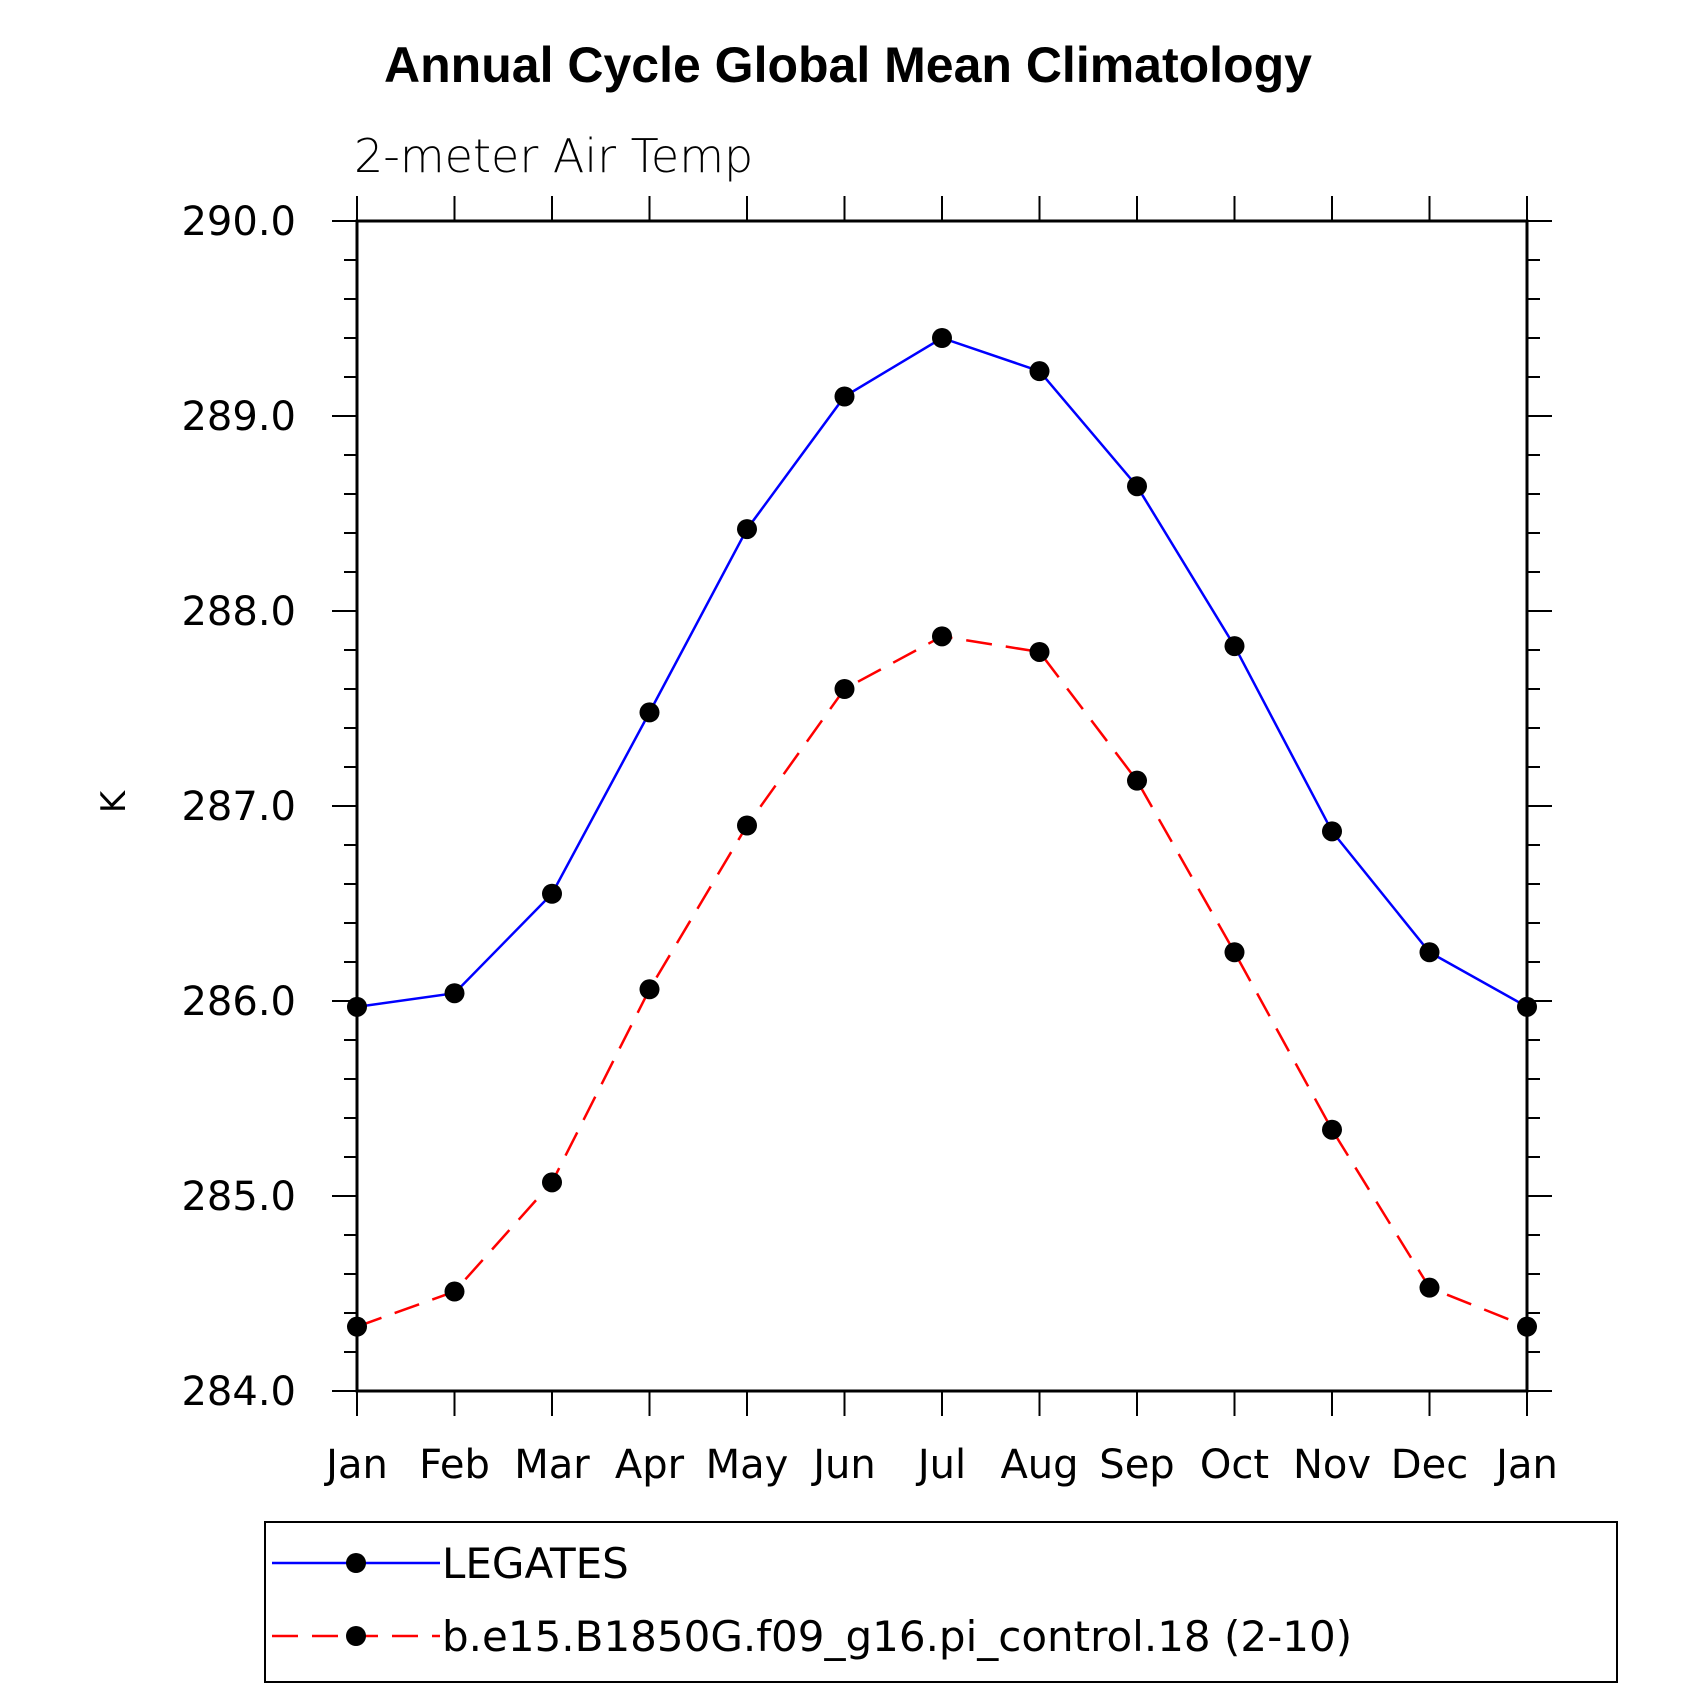 This screenshot has width=1697, height=1697. What do you see at coordinates (454, 1465) in the screenshot?
I see `x-tick-label: Feb` at bounding box center [454, 1465].